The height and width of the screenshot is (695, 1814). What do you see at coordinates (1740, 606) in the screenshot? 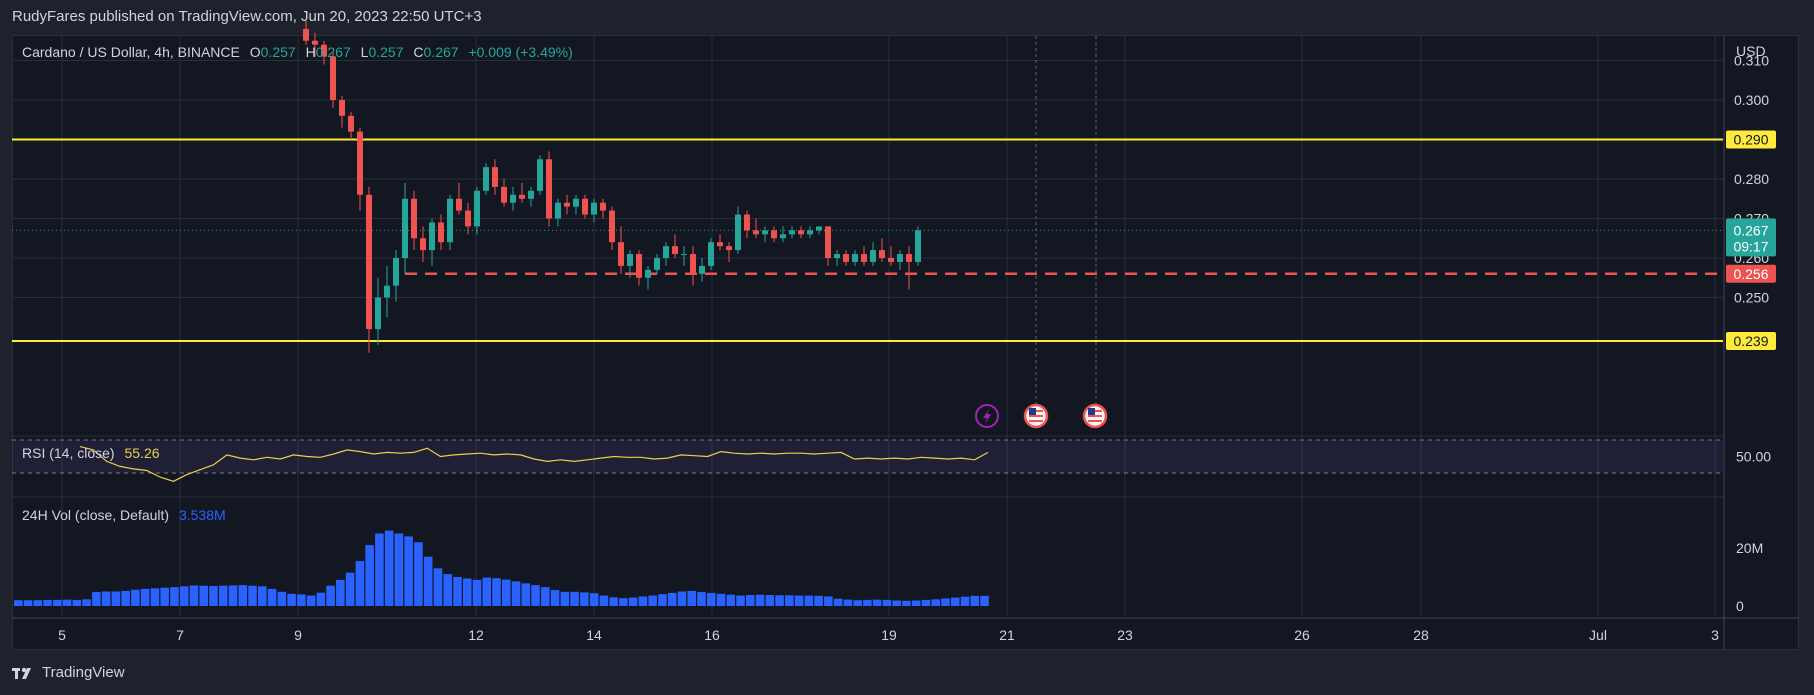
I see `volume-axis-label: 0` at bounding box center [1740, 606].